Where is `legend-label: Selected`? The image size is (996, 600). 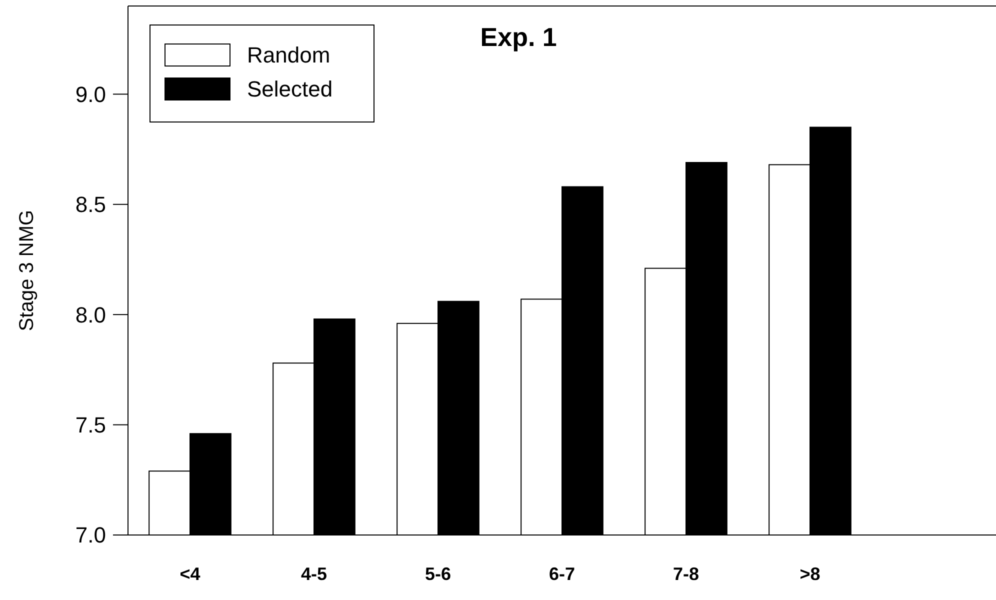
legend-label: Selected is located at coordinates (290, 89).